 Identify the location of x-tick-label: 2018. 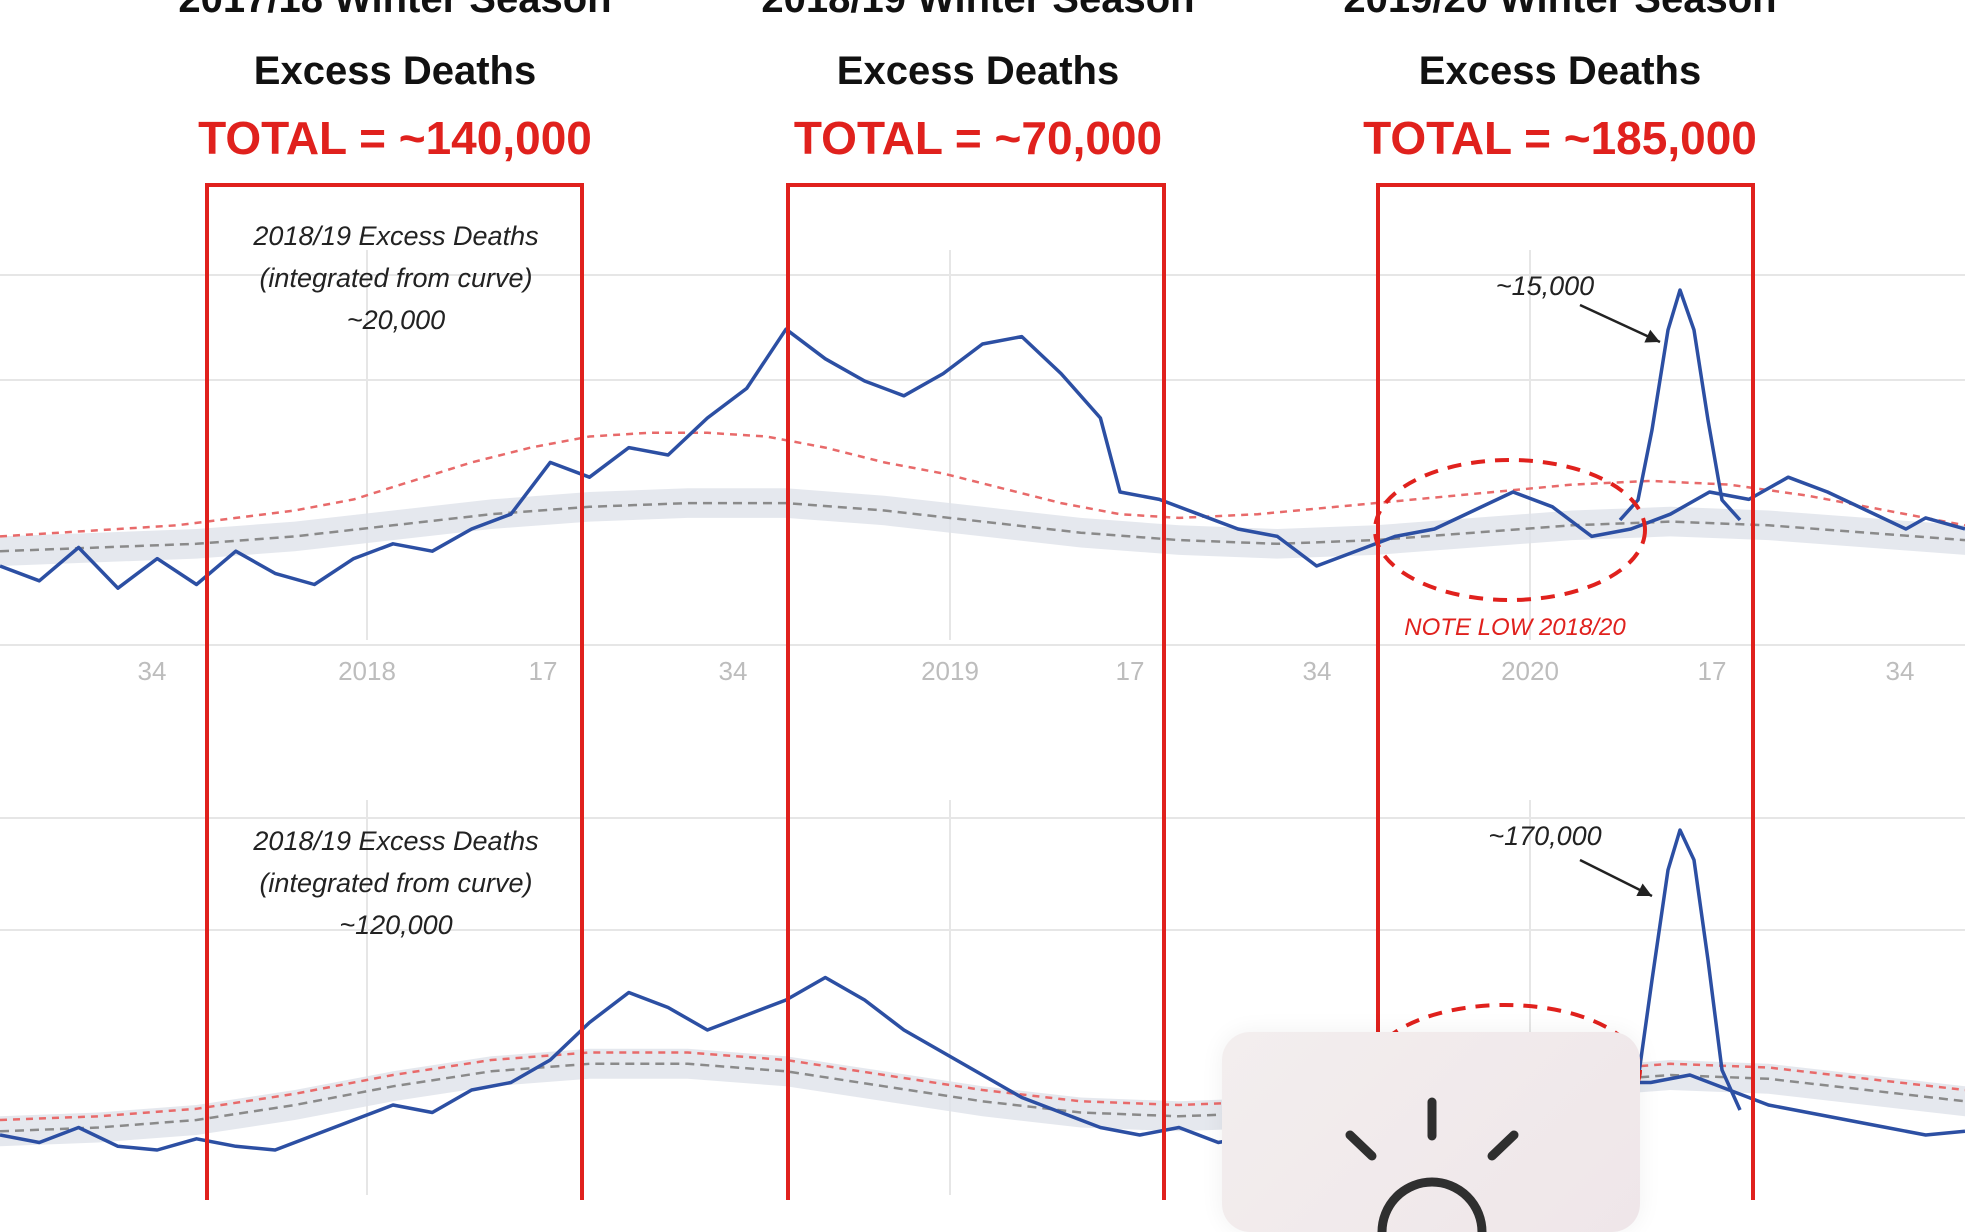
(367, 671).